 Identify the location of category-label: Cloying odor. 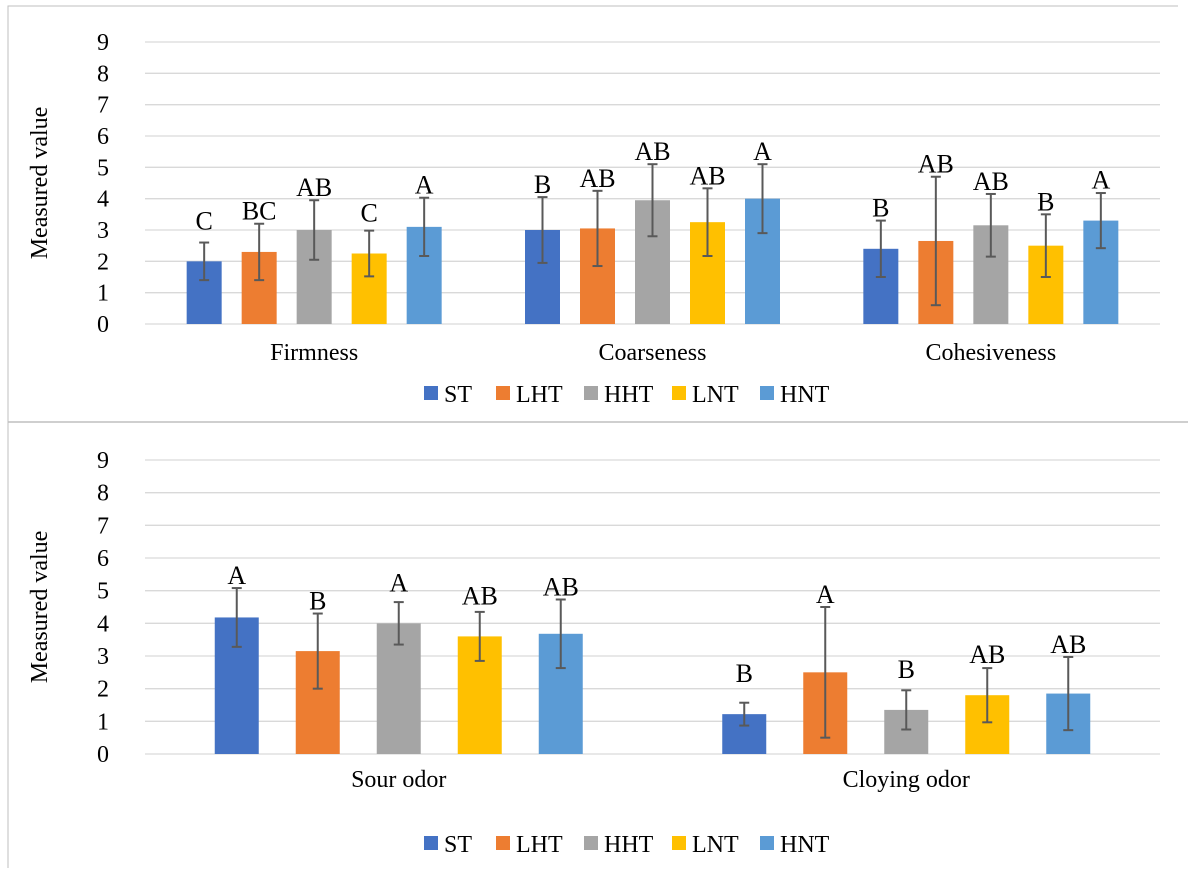
(906, 780).